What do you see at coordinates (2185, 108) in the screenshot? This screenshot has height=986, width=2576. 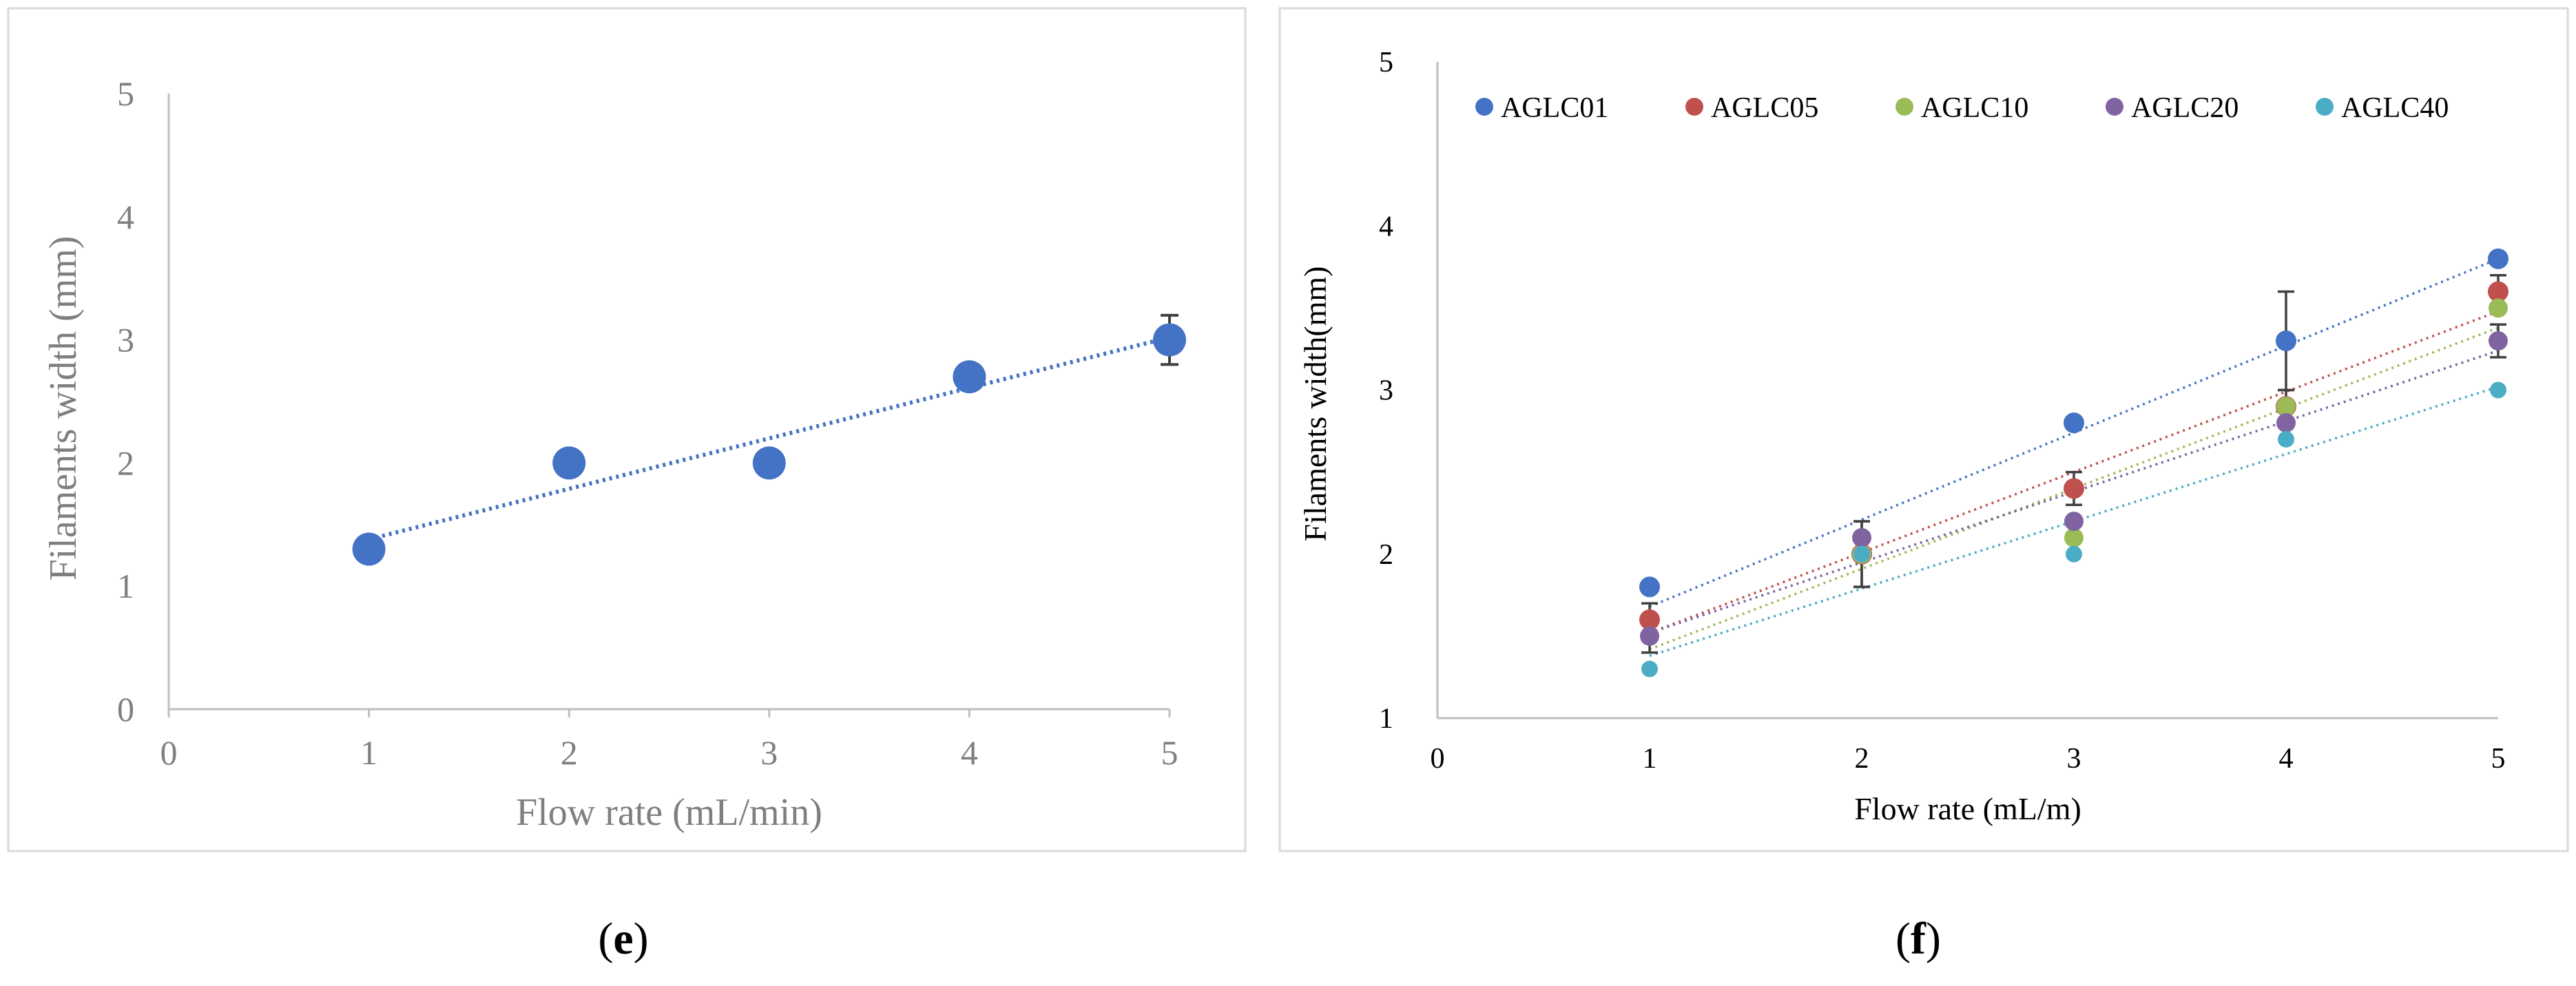 I see `legend-label: AGLC20` at bounding box center [2185, 108].